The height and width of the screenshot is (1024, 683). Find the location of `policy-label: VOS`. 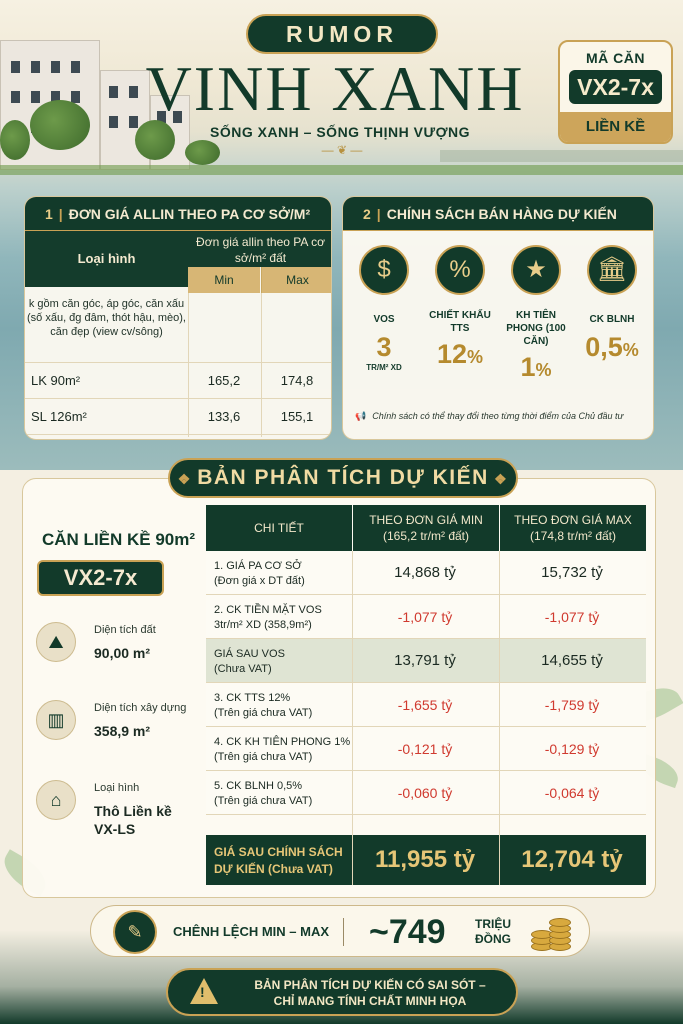

policy-label: VOS is located at coordinates (384, 319).